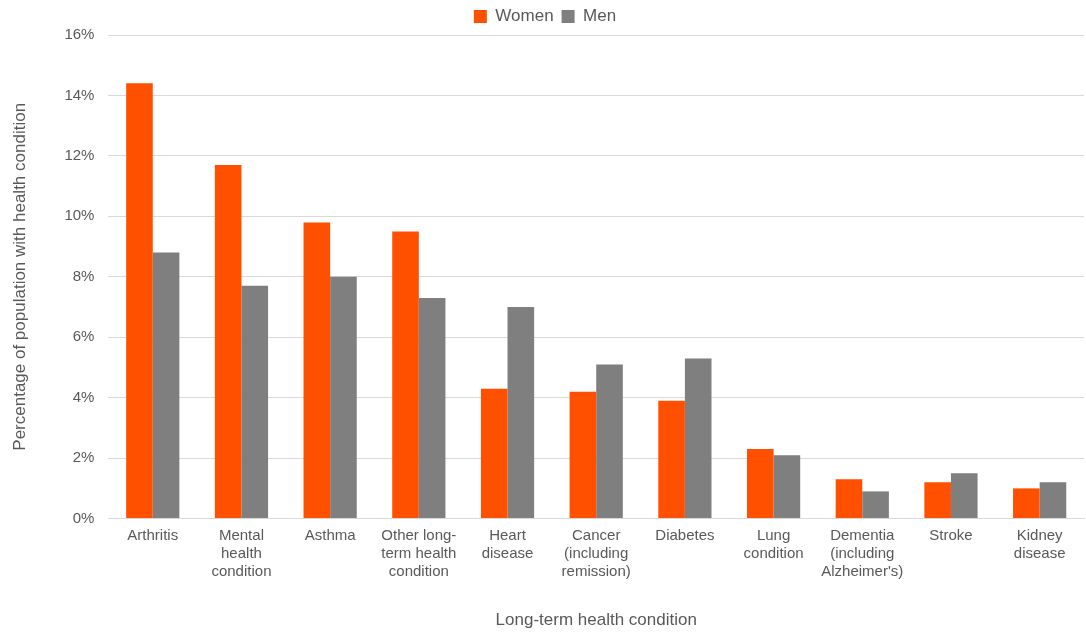 This screenshot has width=1086, height=639. What do you see at coordinates (773, 543) in the screenshot?
I see `x-tick-label: Lung condition` at bounding box center [773, 543].